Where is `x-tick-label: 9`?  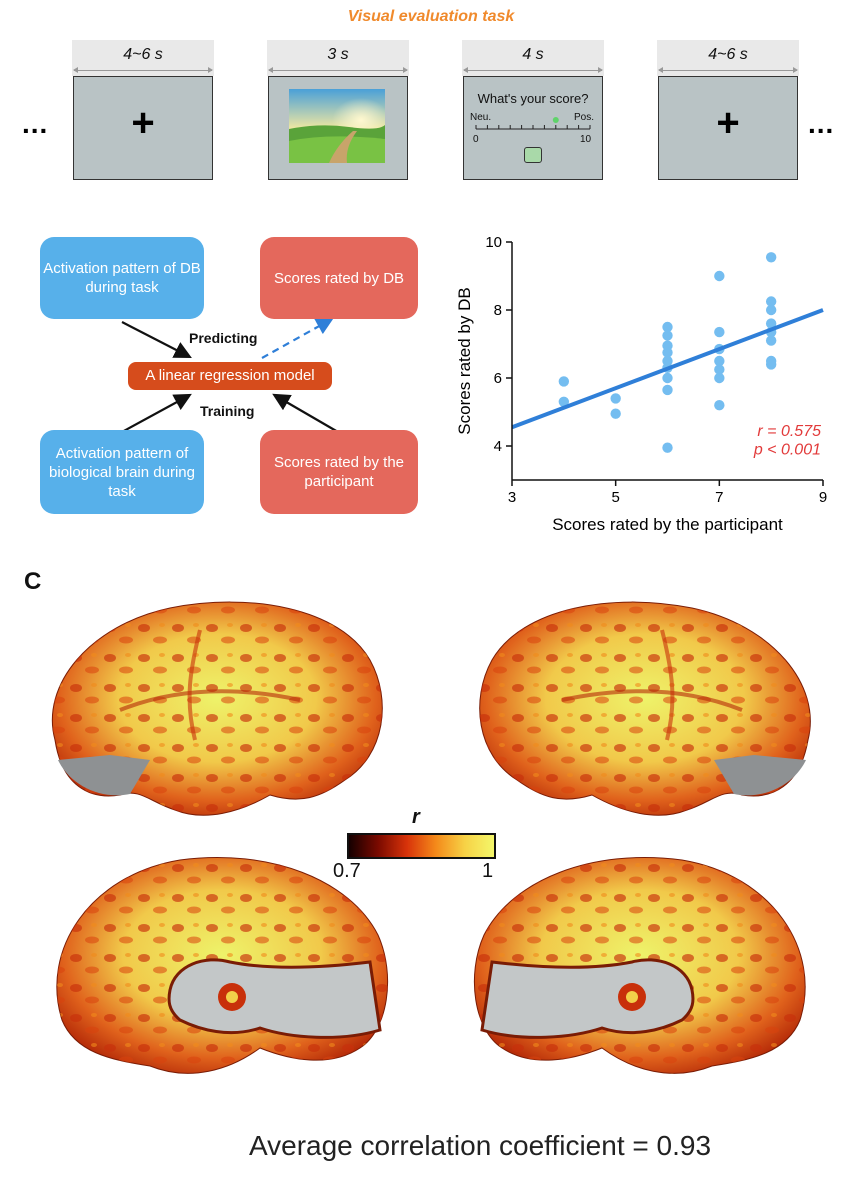
x-tick-label: 9 is located at coordinates (823, 497).